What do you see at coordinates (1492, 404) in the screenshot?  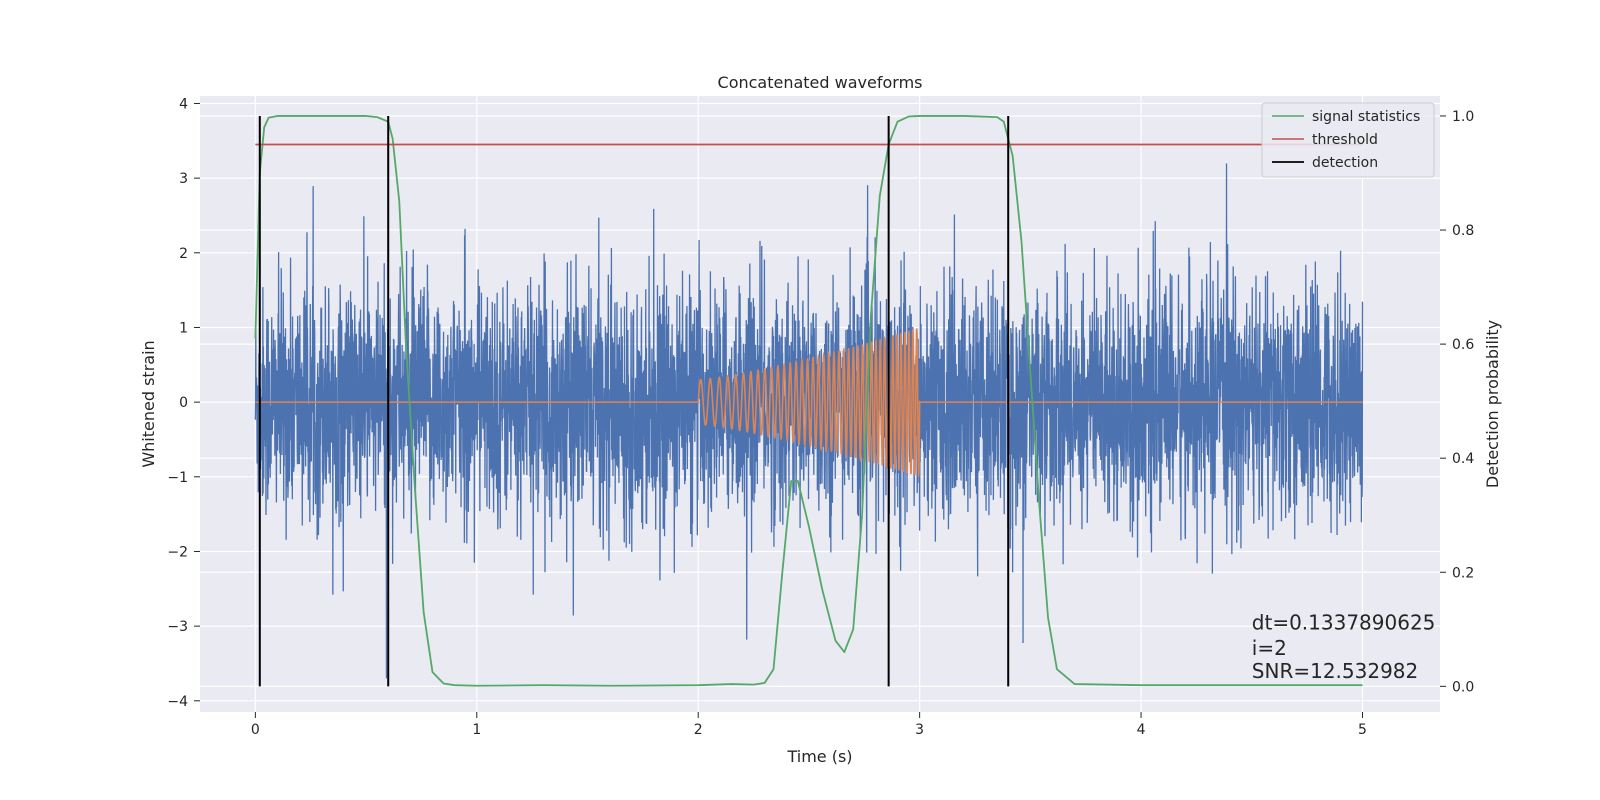 I see `y2-axis-label: Detection probability` at bounding box center [1492, 404].